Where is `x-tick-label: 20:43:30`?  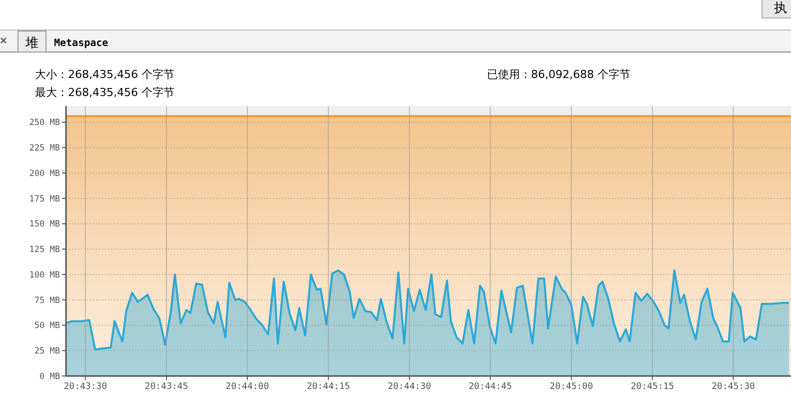
x-tick-label: 20:43:30 is located at coordinates (86, 387).